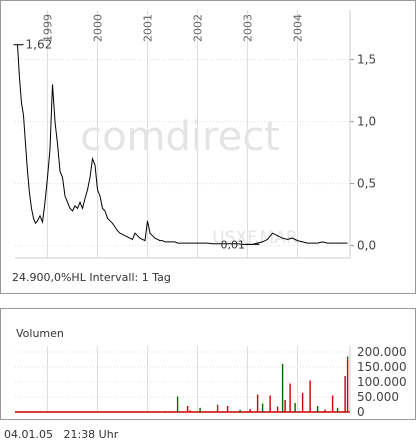 The image size is (417, 443). What do you see at coordinates (366, 153) in the screenshot?
I see `y-tick-labels: 0,0 0,5 1,0 1,5` at bounding box center [366, 153].